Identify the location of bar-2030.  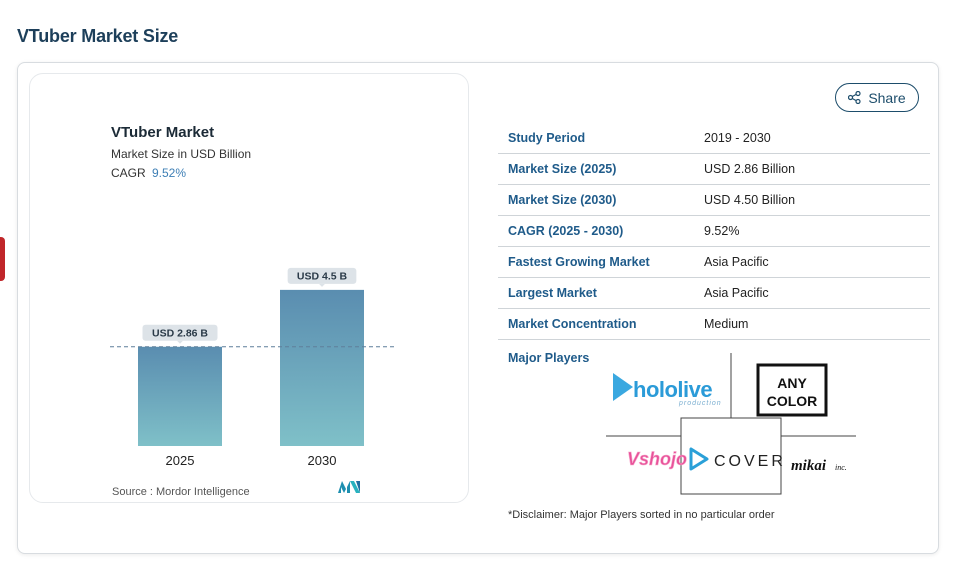
(322, 367).